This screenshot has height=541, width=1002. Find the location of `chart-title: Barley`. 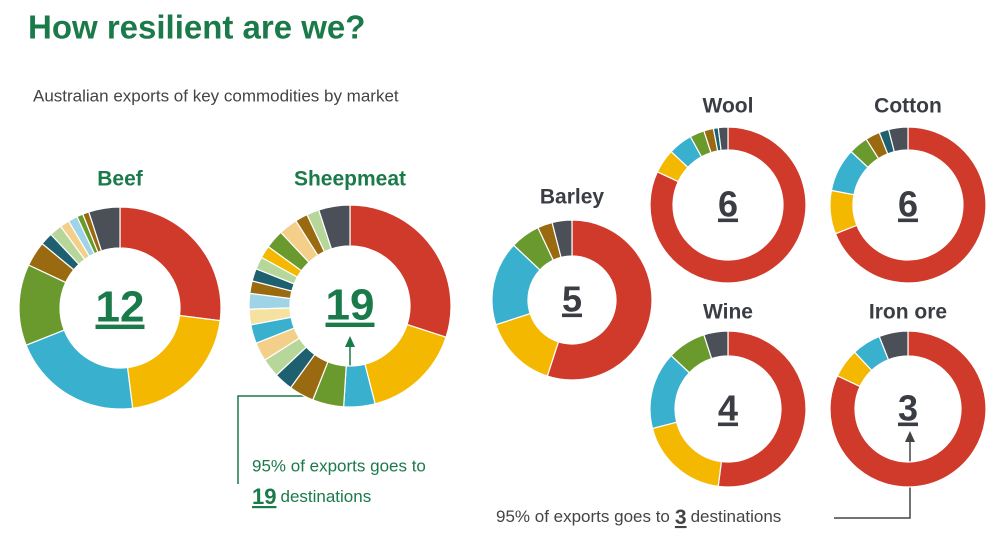

chart-title: Barley is located at coordinates (572, 197).